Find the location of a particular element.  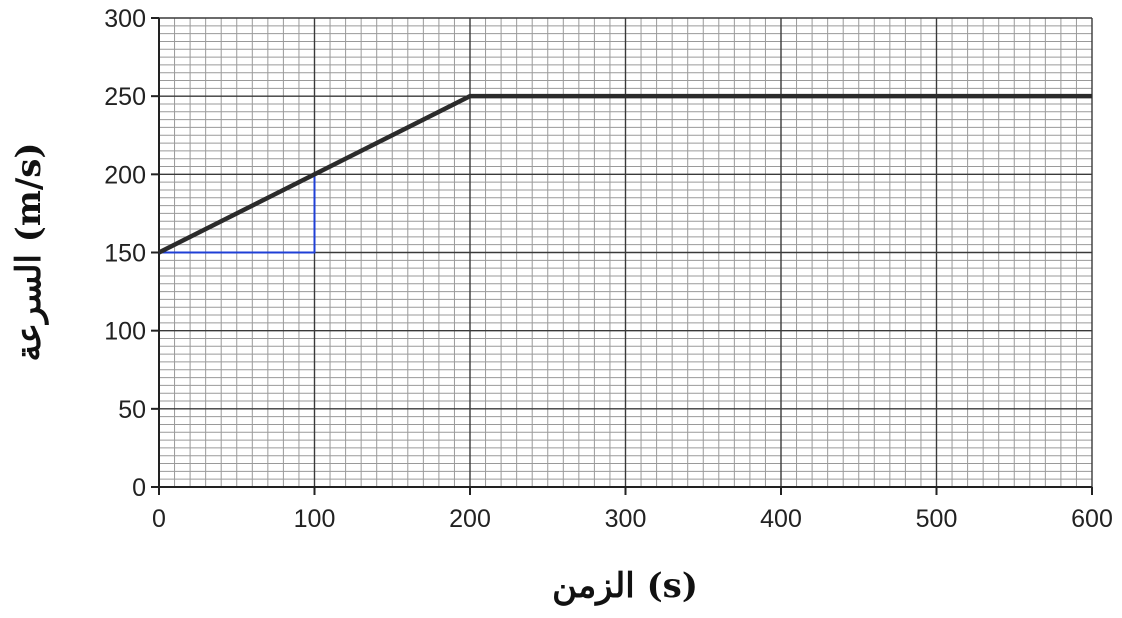

y-tick-label: 200 is located at coordinates (125, 175).